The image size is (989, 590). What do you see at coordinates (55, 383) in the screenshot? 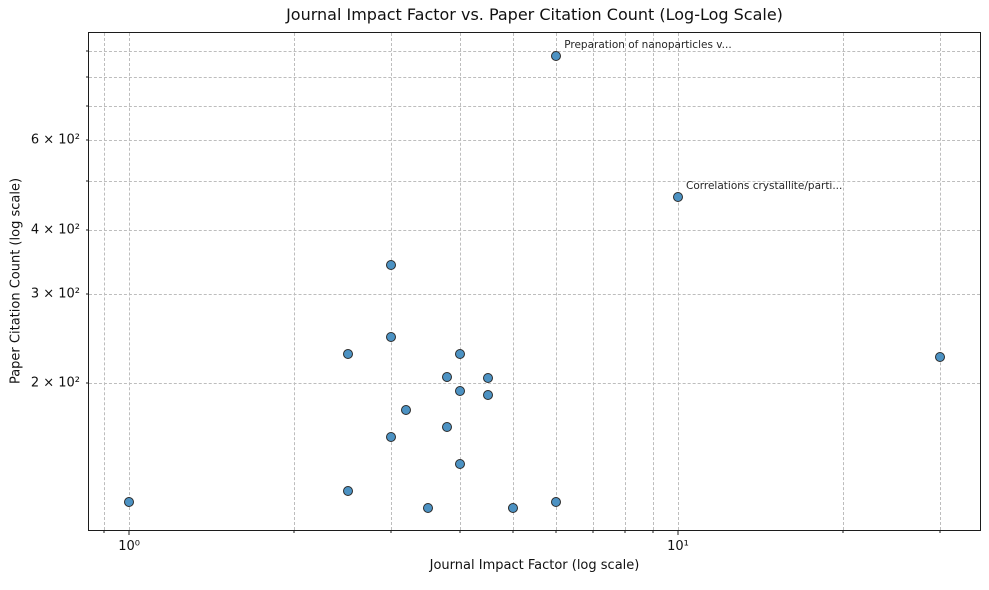
I see `y-tick-label: 2 × 10²` at bounding box center [55, 383].